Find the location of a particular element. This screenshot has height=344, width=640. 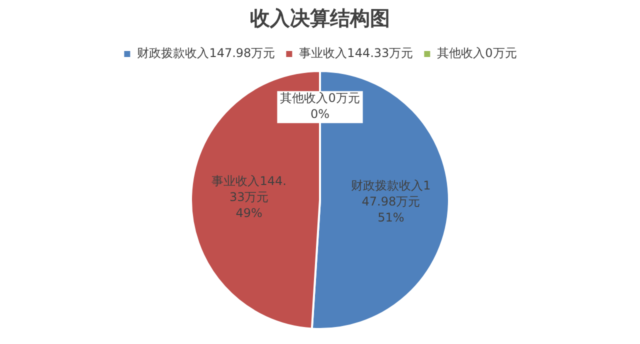

legend-label: 财政拨款收入147.98万元 is located at coordinates (206, 53).